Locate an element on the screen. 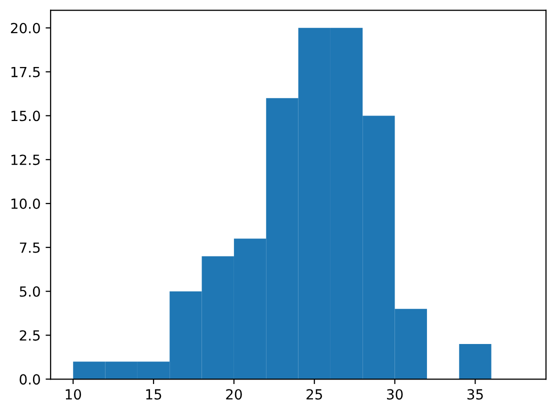 The image size is (556, 413). x-tick-label: 25 is located at coordinates (314, 394).